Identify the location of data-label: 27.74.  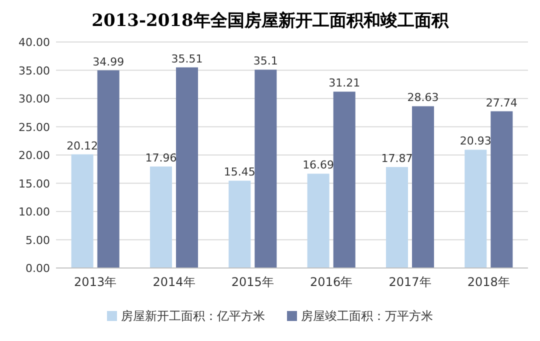
(502, 103).